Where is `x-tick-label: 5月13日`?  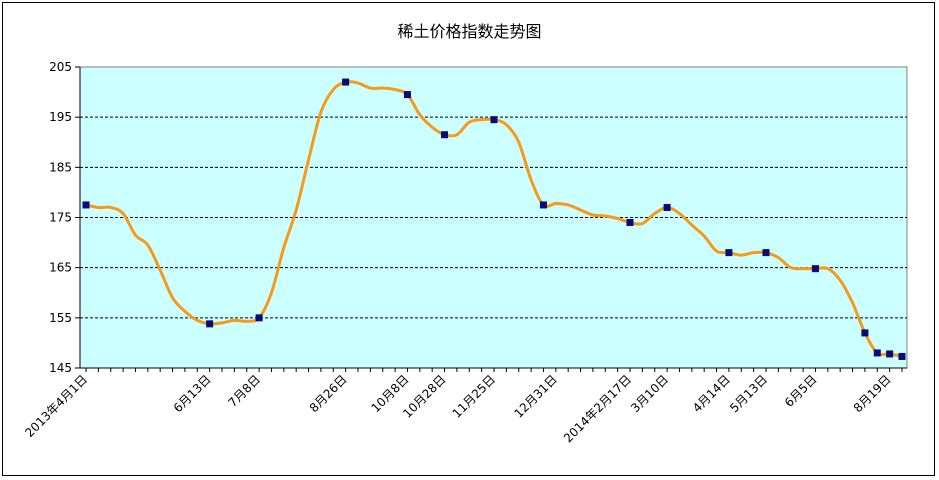
x-tick-label: 5月13日 is located at coordinates (748, 393).